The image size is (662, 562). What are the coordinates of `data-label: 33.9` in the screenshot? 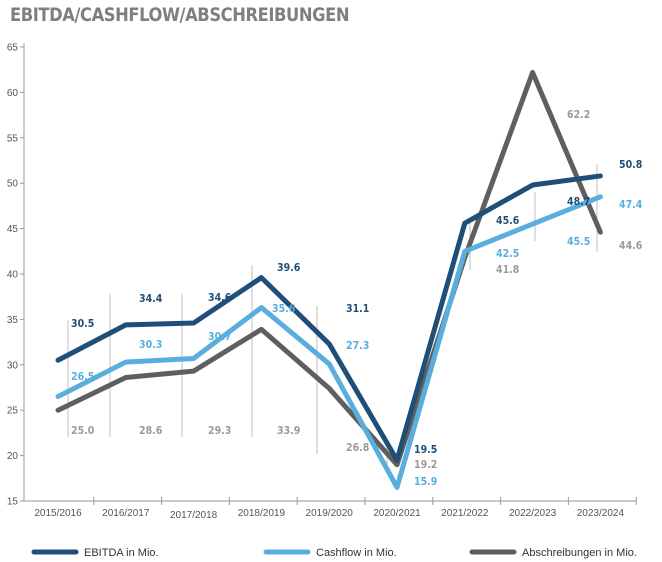 It's located at (288, 431).